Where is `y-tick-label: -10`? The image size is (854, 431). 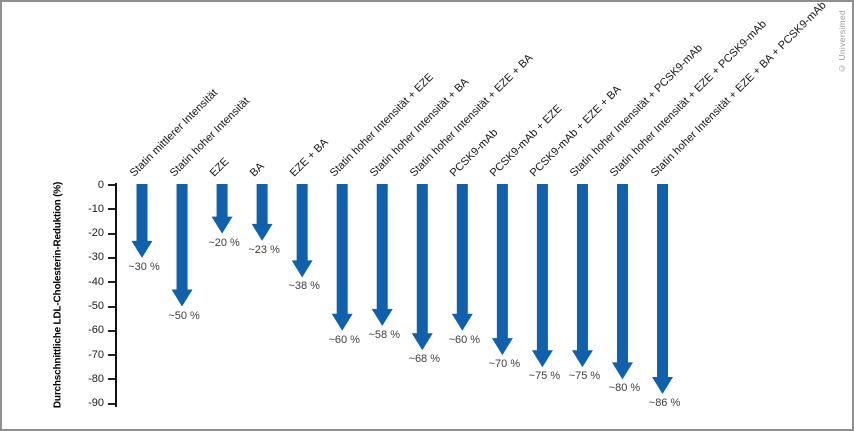
y-tick-label: -10 is located at coordinates (96, 208).